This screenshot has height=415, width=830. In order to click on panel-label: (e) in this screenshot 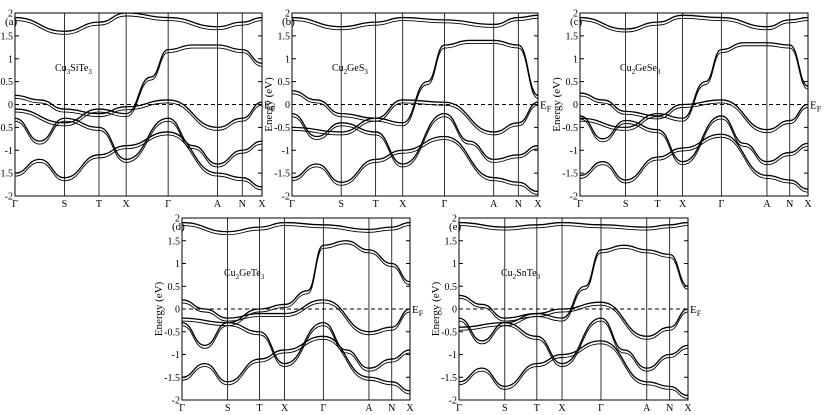, I will do `click(455, 227)`.